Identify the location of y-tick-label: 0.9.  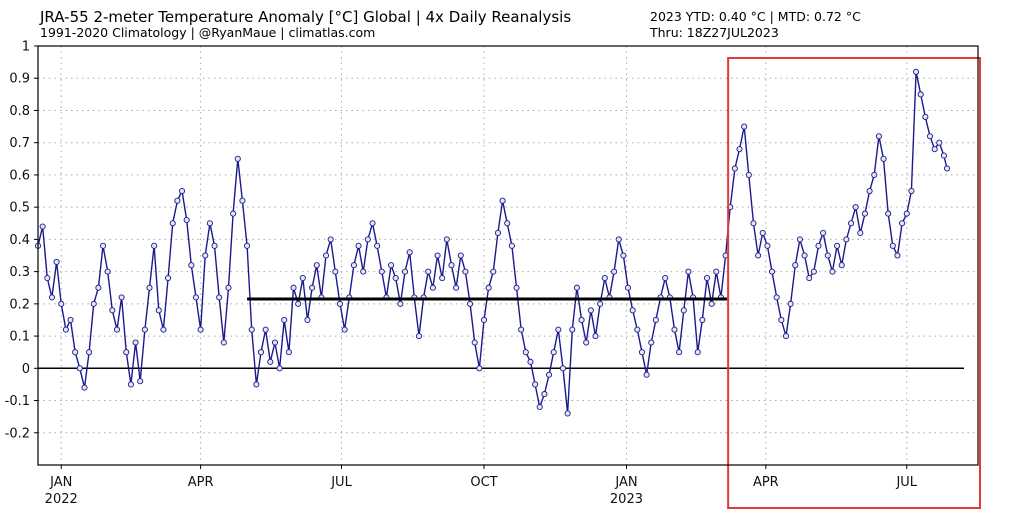
(19, 79).